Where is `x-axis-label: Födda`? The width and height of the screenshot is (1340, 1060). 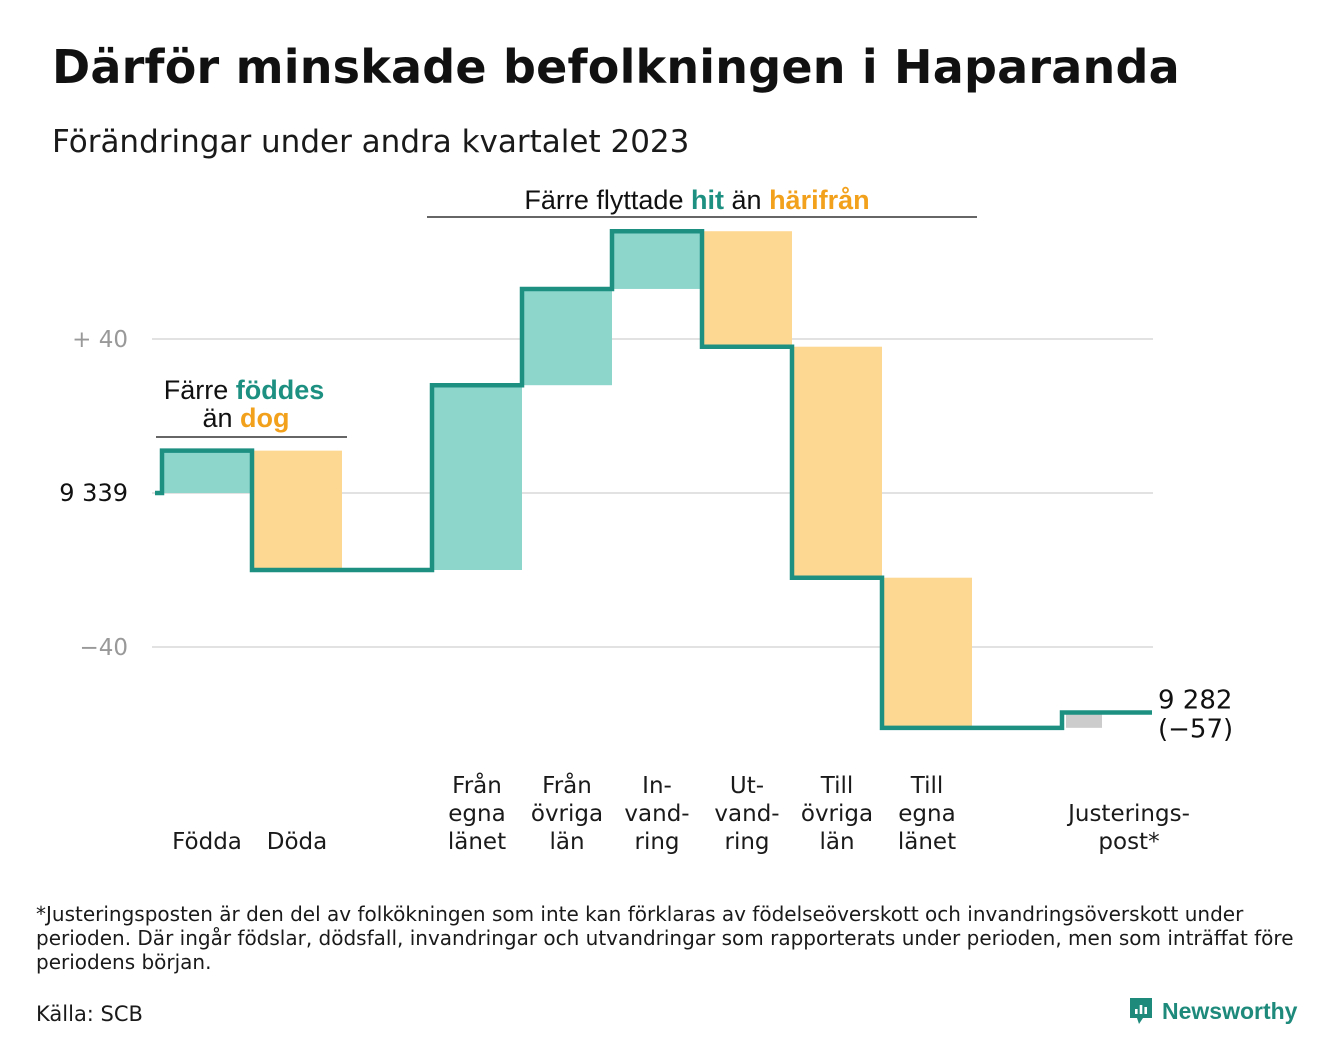 x-axis-label: Födda is located at coordinates (207, 842).